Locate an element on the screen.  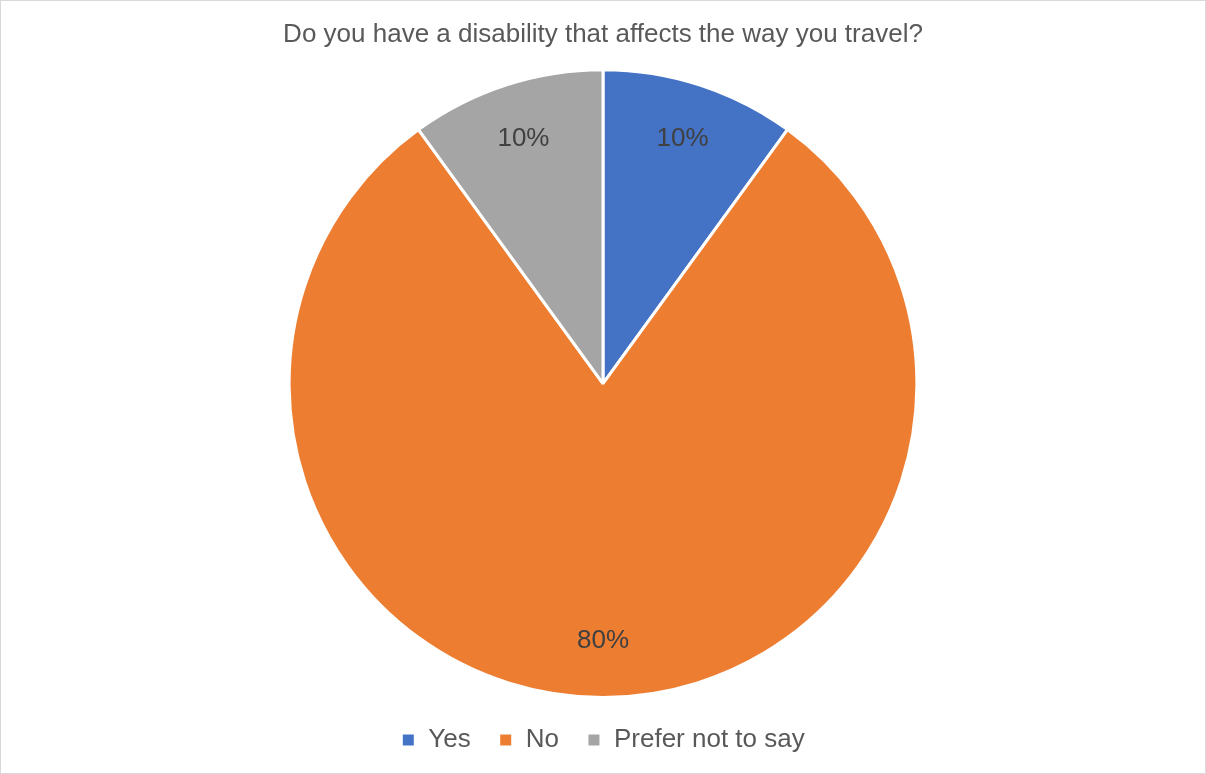
legend-label: Prefer not to say is located at coordinates (709, 738).